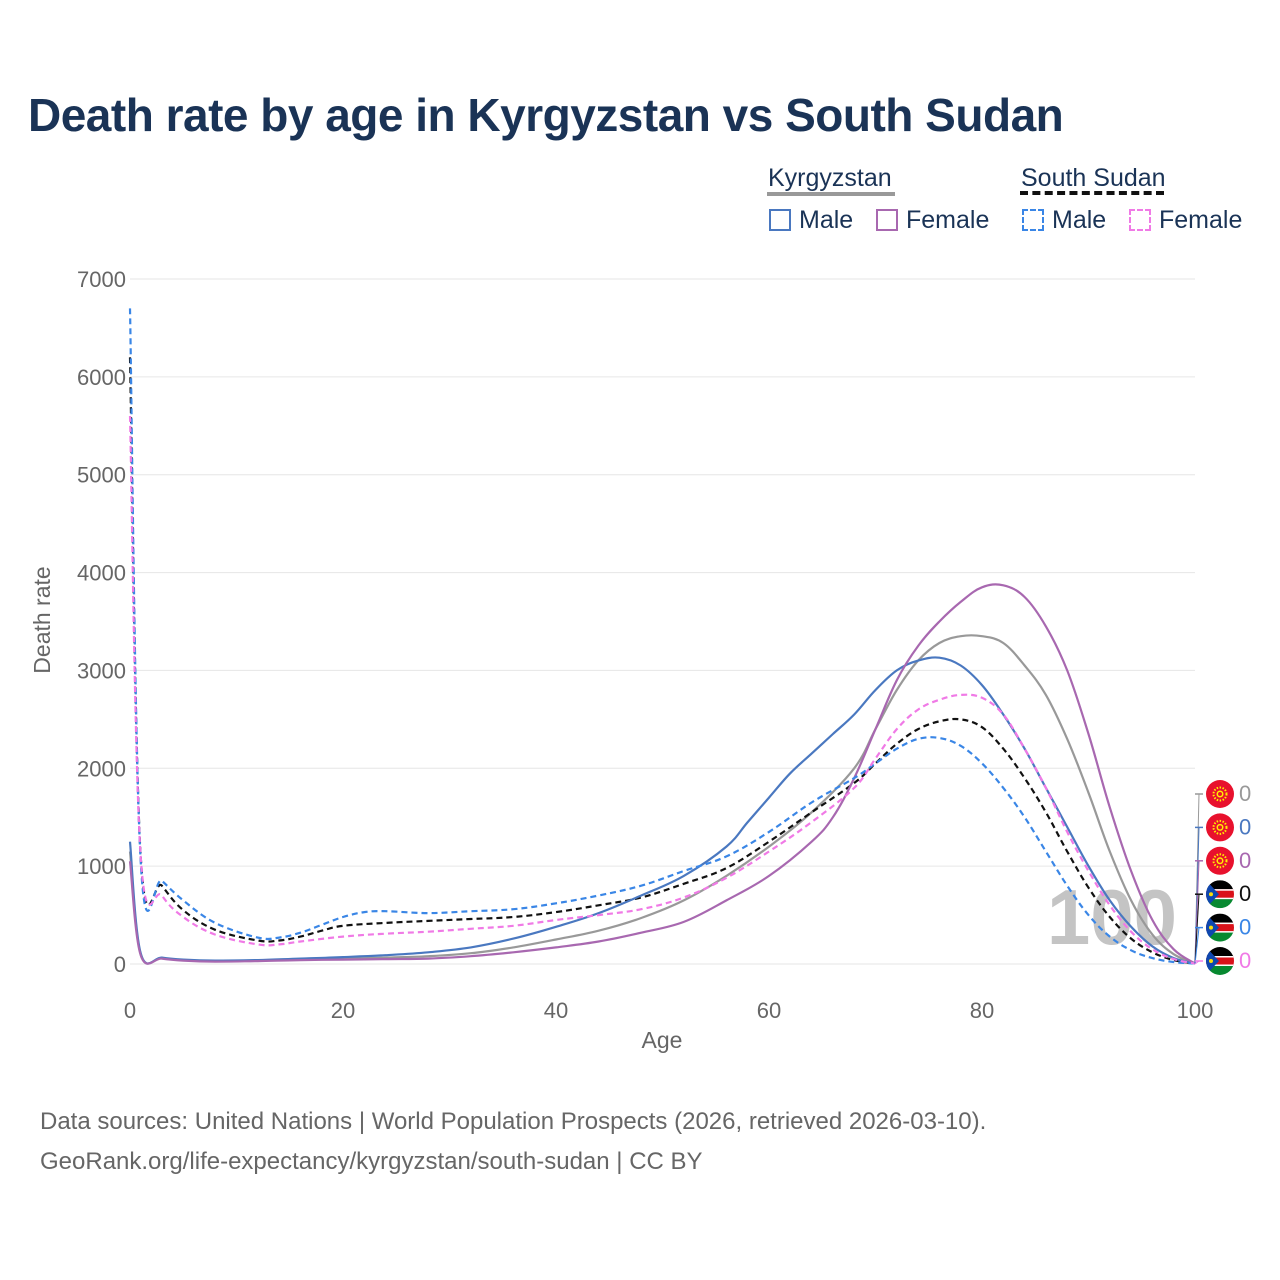 This screenshot has width=1280, height=1280. I want to click on end-value-kg-female: 0, so click(1245, 860).